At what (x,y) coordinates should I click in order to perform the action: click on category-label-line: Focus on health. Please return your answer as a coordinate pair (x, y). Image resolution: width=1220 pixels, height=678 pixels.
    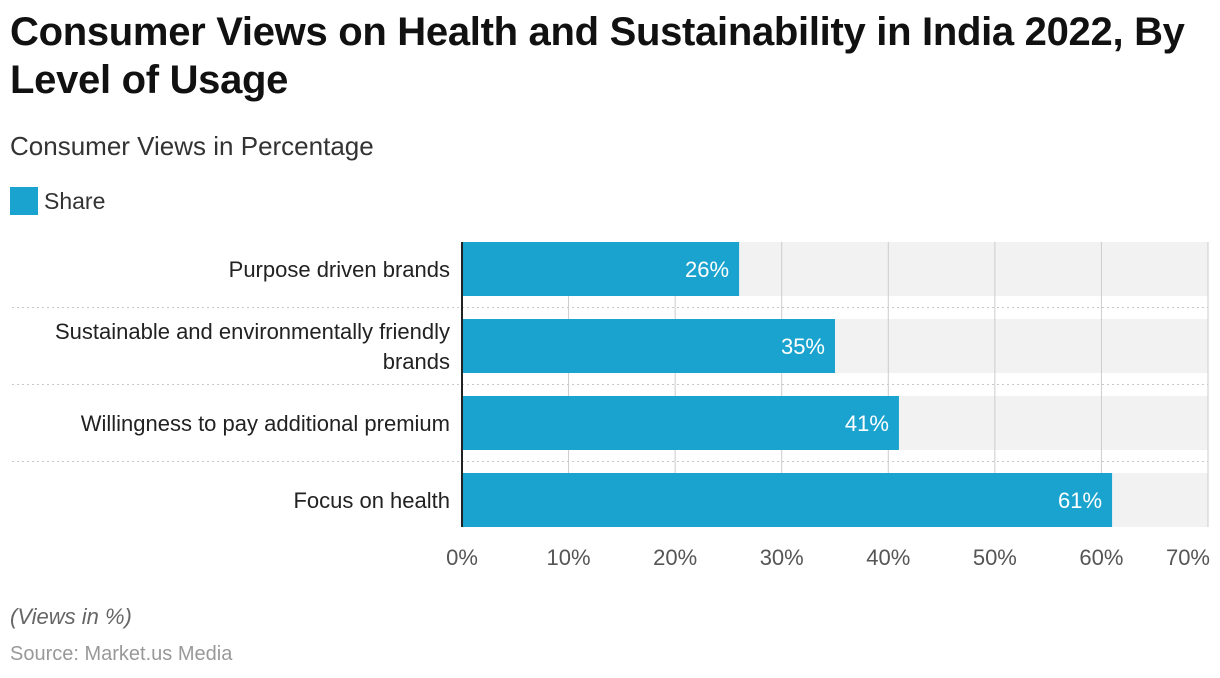
    Looking at the image, I should click on (371, 500).